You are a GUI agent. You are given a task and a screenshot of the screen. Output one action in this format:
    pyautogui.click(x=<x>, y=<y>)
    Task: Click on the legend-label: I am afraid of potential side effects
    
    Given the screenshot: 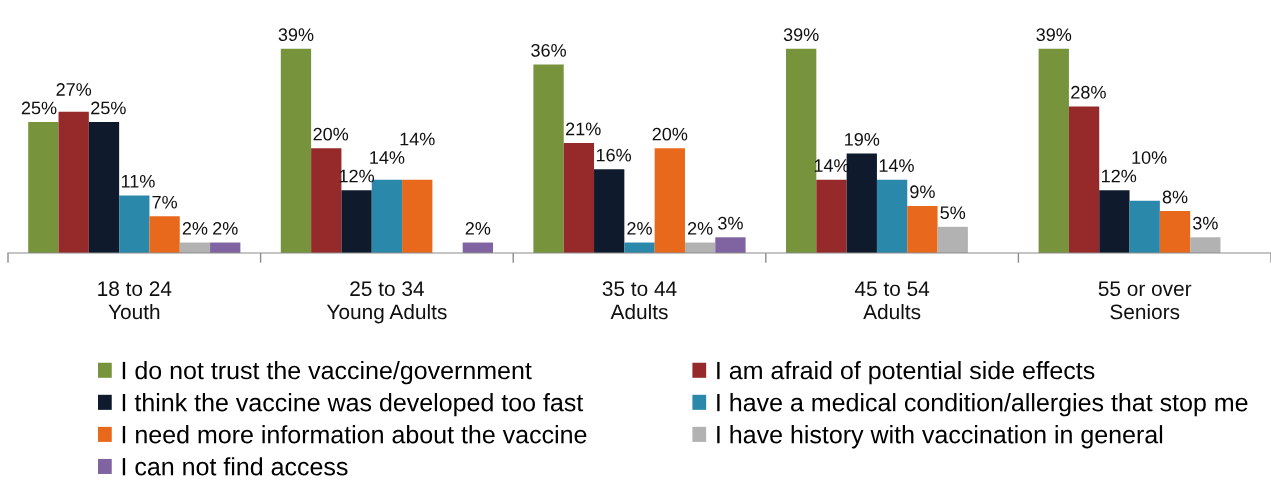 What is the action you would take?
    pyautogui.click(x=906, y=373)
    